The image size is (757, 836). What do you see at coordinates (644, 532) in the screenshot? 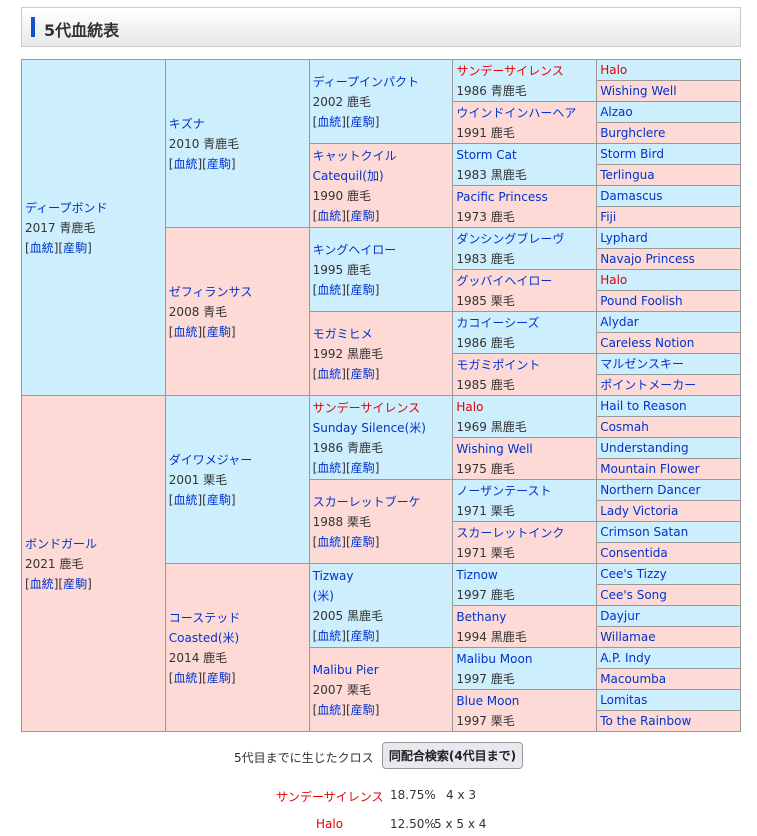
I see `horse-name-link: Crimson Satan` at bounding box center [644, 532].